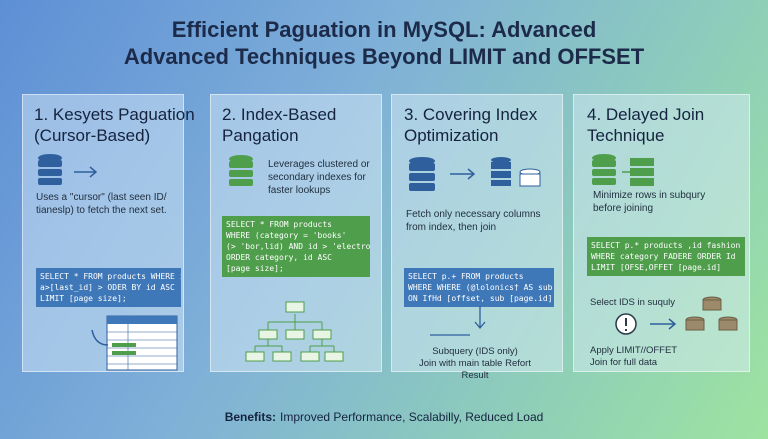 This screenshot has height=439, width=768. I want to click on panel, so click(477, 233).